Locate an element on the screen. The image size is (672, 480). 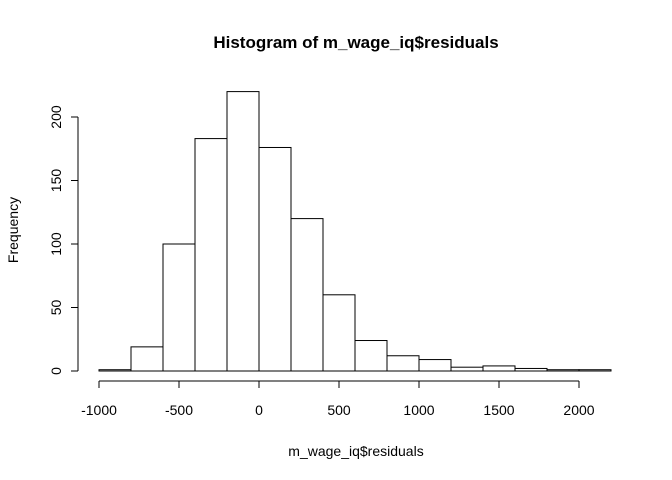
y-axis: 0 50 100 150 200 is located at coordinates (63, 240).